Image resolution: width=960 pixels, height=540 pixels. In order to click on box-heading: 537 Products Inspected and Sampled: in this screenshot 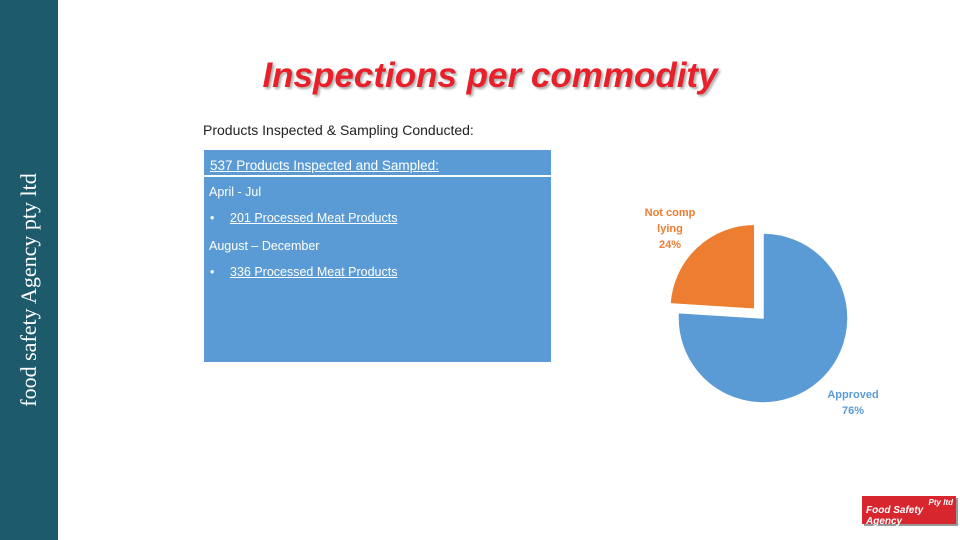, I will do `click(377, 163)`.